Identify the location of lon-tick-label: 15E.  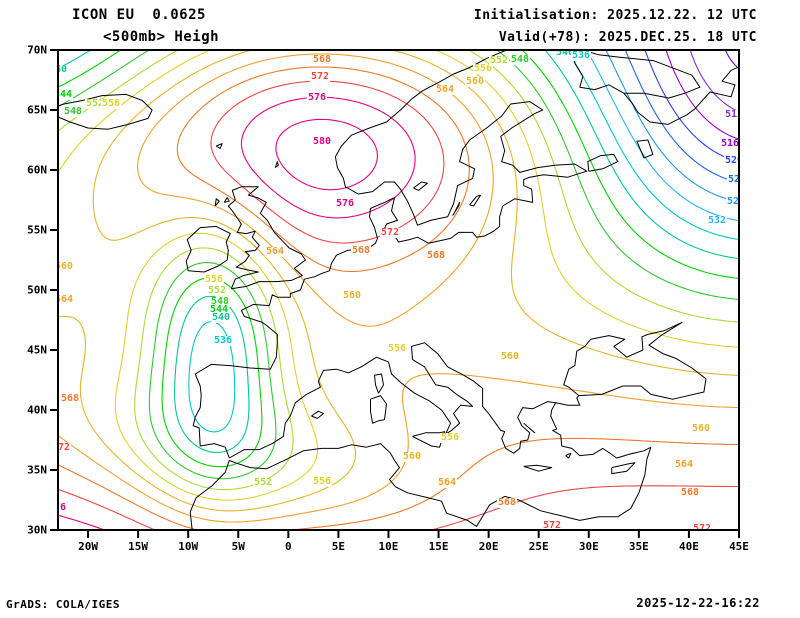
(438, 546).